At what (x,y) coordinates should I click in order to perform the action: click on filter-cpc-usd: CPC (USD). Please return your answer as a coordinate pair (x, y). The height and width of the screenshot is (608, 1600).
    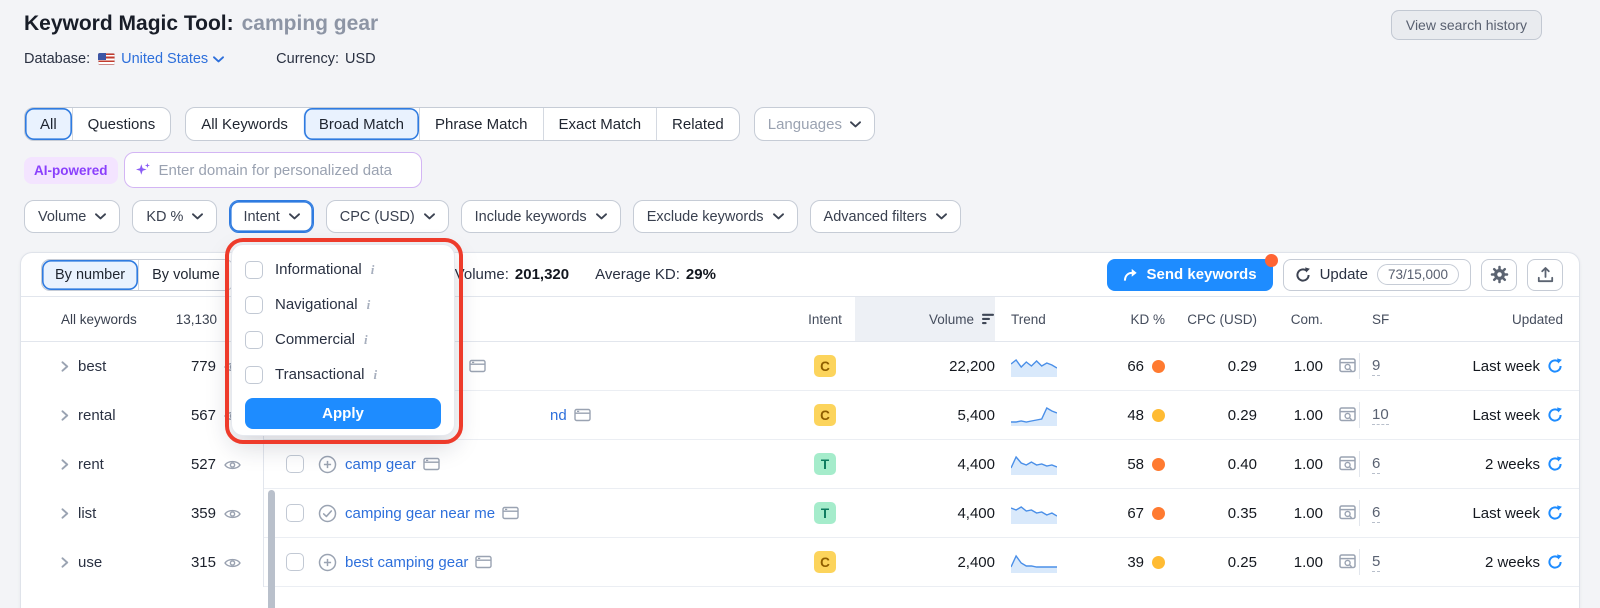
    Looking at the image, I should click on (387, 216).